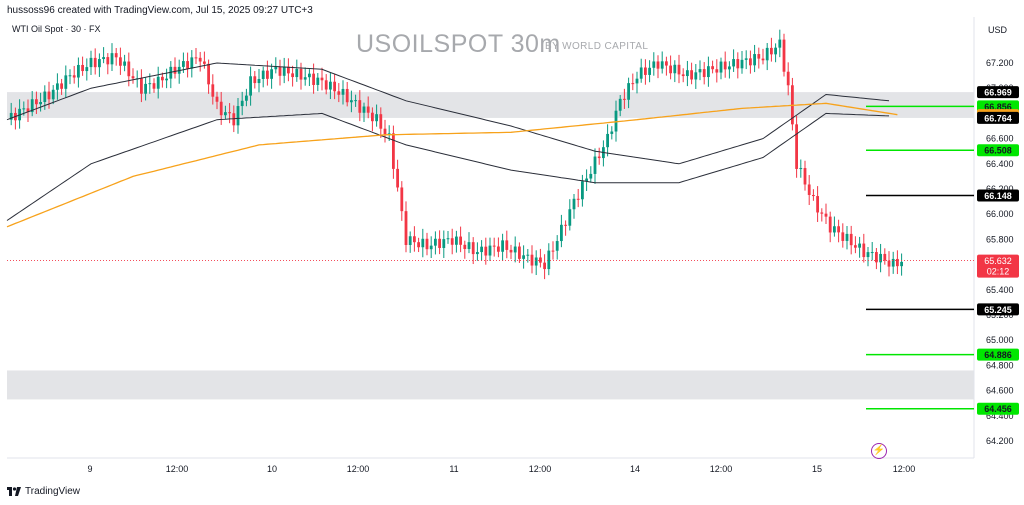 This screenshot has width=1024, height=505. Describe the element at coordinates (1000, 441) in the screenshot. I see `y-tick-label: 64.200` at that location.